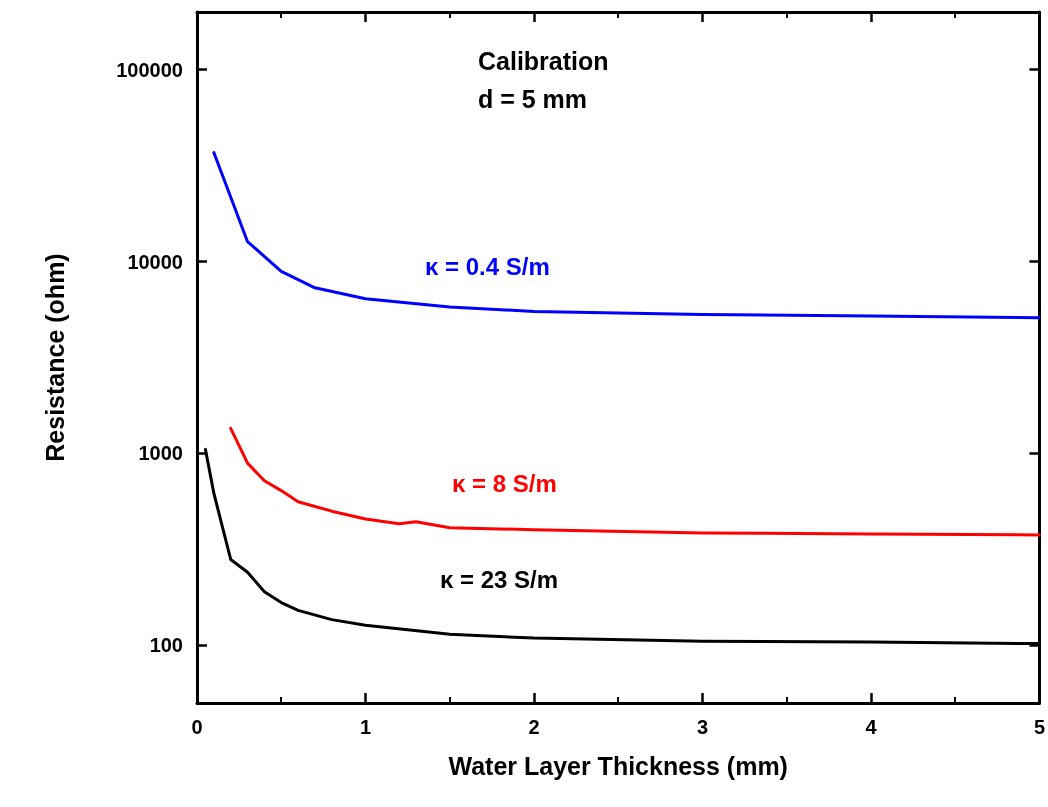  I want to click on y-tick-label: 10000, so click(155, 261).